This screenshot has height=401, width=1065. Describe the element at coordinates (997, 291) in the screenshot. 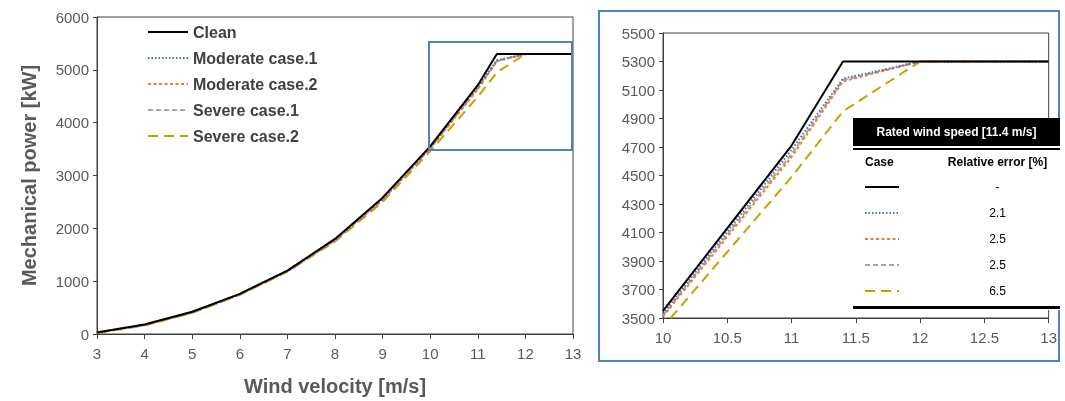

I see `annotation: 6.5` at that location.